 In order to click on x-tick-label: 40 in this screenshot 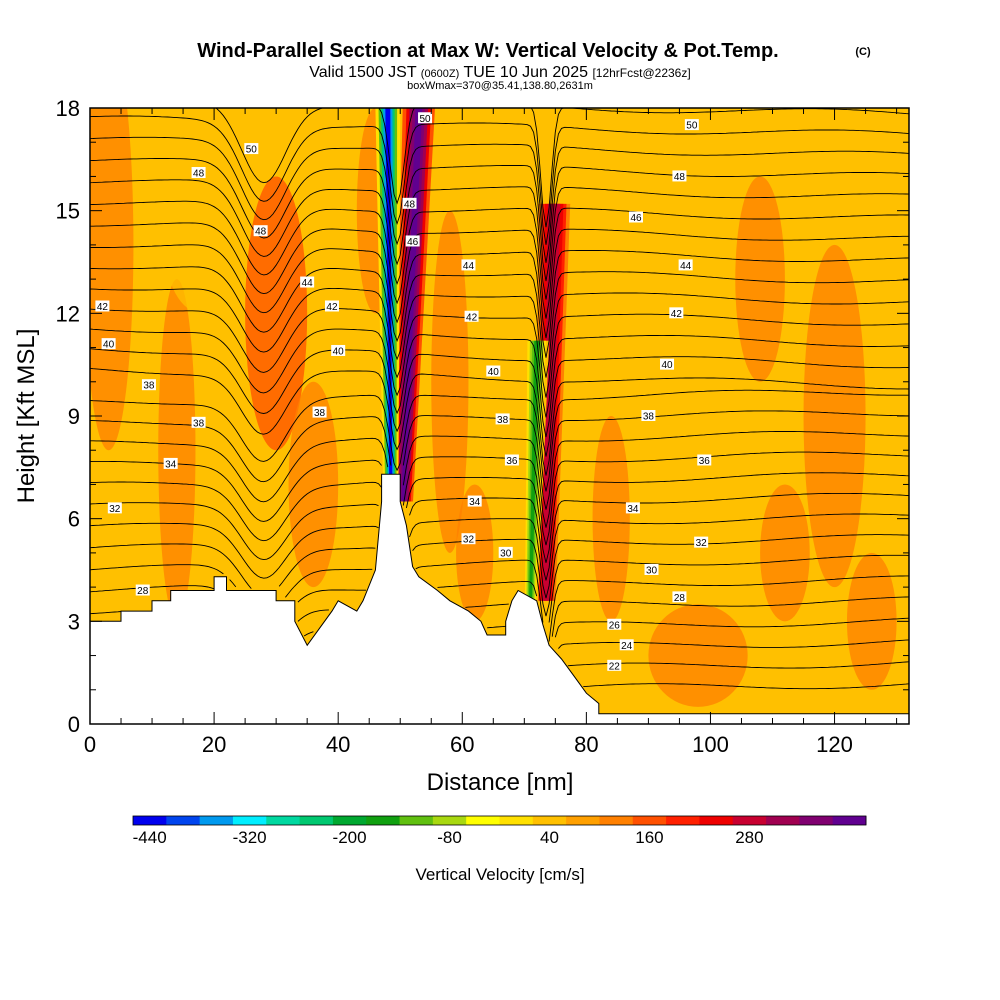, I will do `click(338, 744)`.